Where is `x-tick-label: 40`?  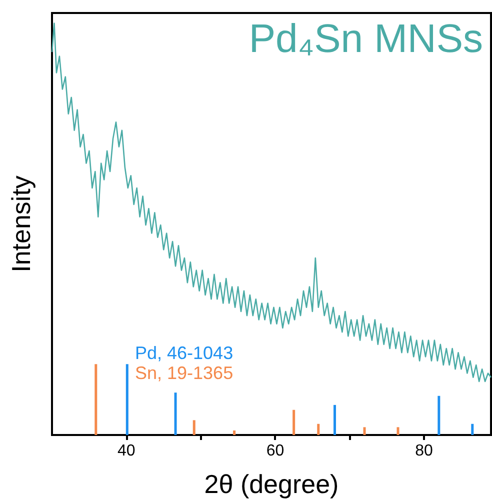
x-tick-label: 40 is located at coordinates (127, 451).